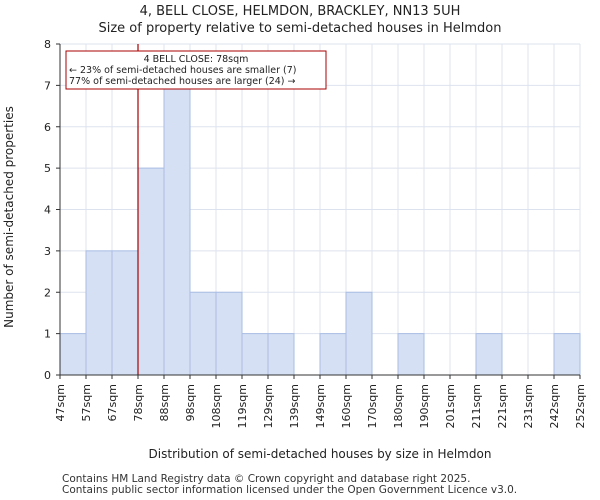  I want to click on annotation-box, so click(196, 70).